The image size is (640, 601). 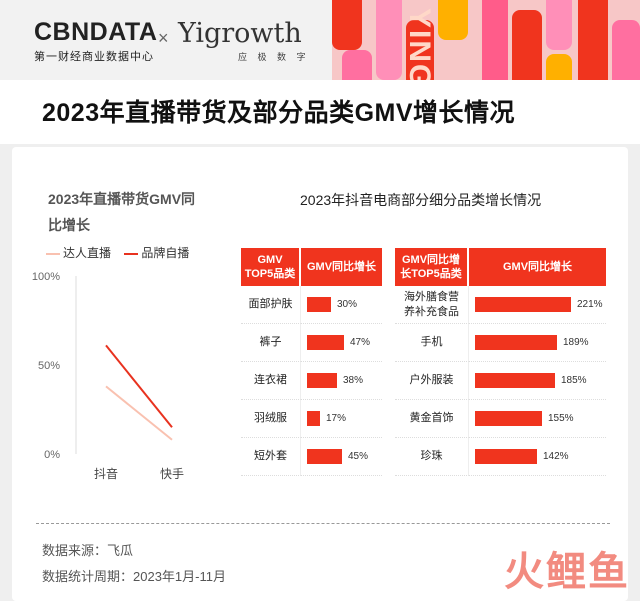 I want to click on bar-value-label: 221%, so click(x=590, y=304).